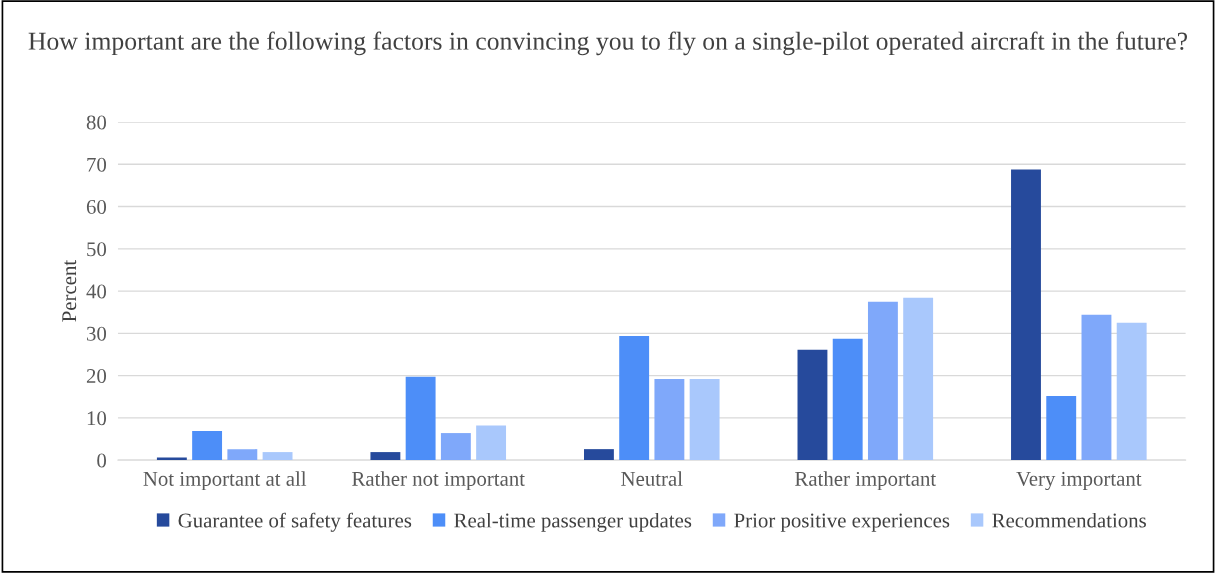 The width and height of the screenshot is (1216, 573). What do you see at coordinates (608, 43) in the screenshot?
I see `chart-title: How important are the following factors in convincing you to fly on a single-pilot operated aircraft in the future?` at bounding box center [608, 43].